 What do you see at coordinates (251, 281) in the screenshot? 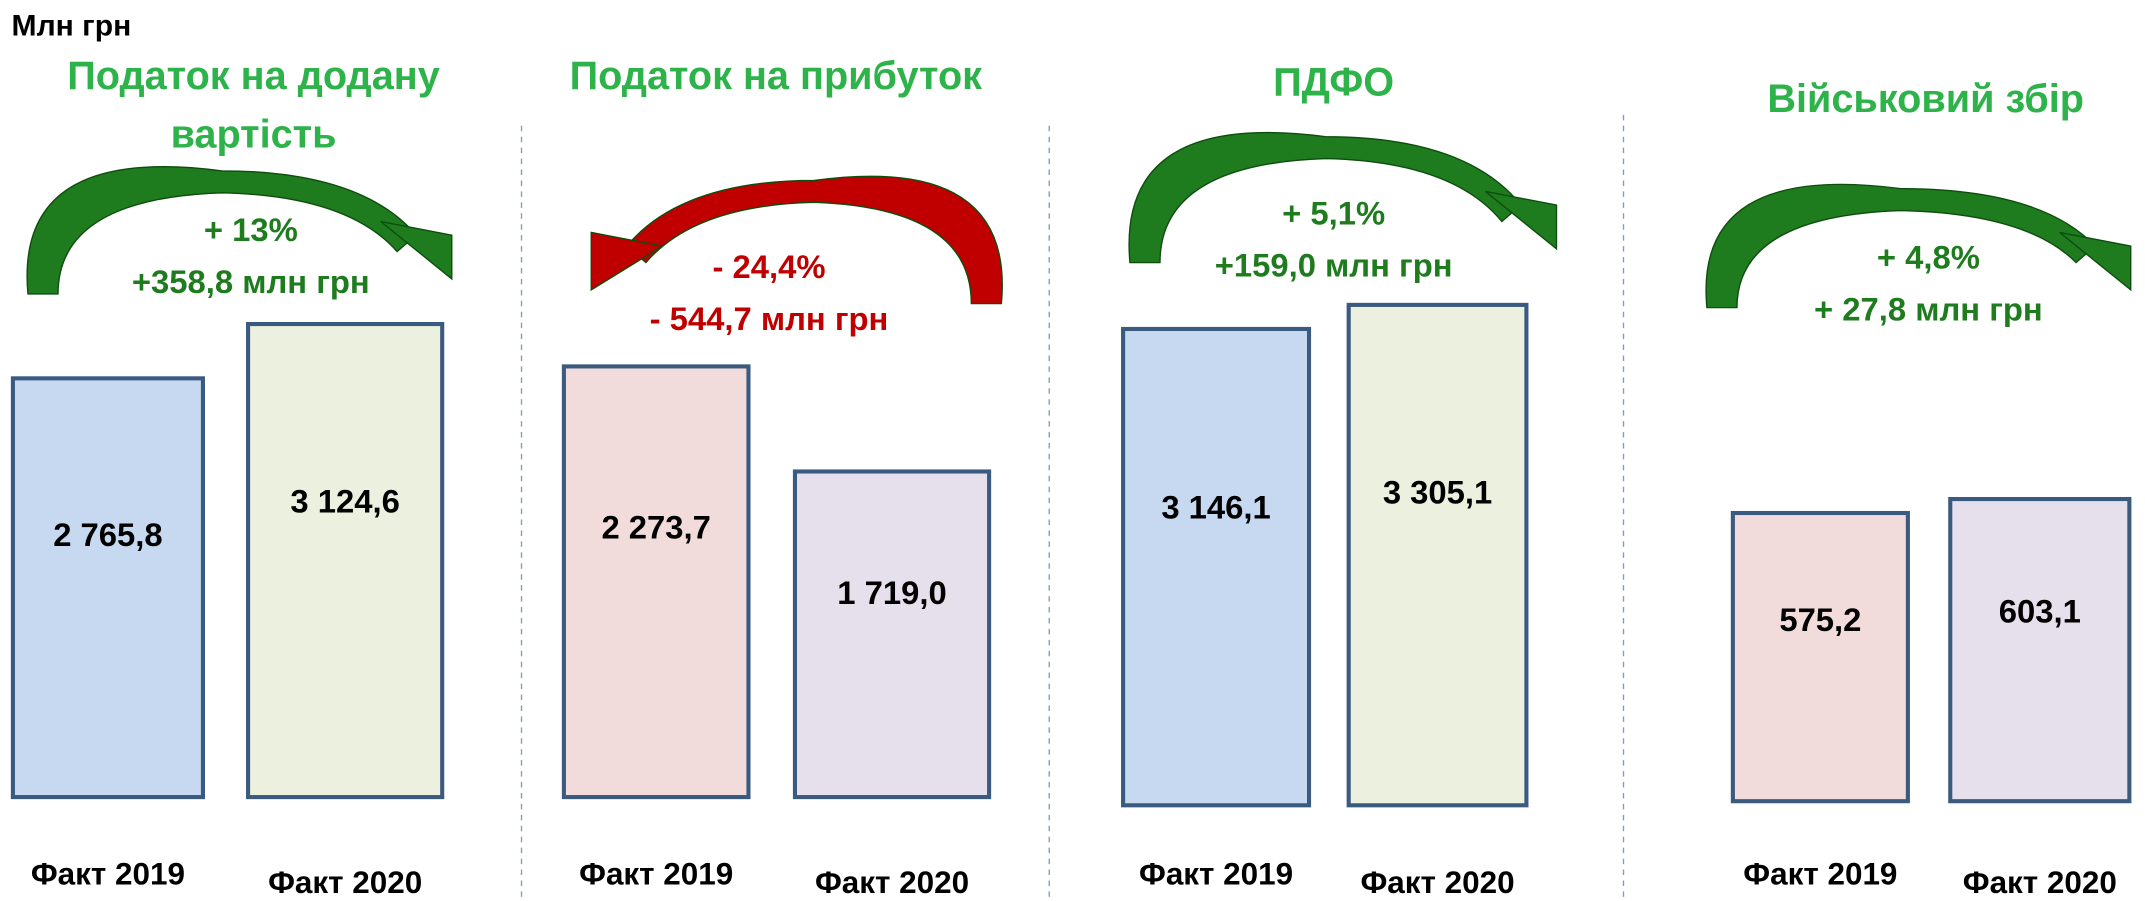
I see `change-annotation: +358,8 млн грн` at bounding box center [251, 281].